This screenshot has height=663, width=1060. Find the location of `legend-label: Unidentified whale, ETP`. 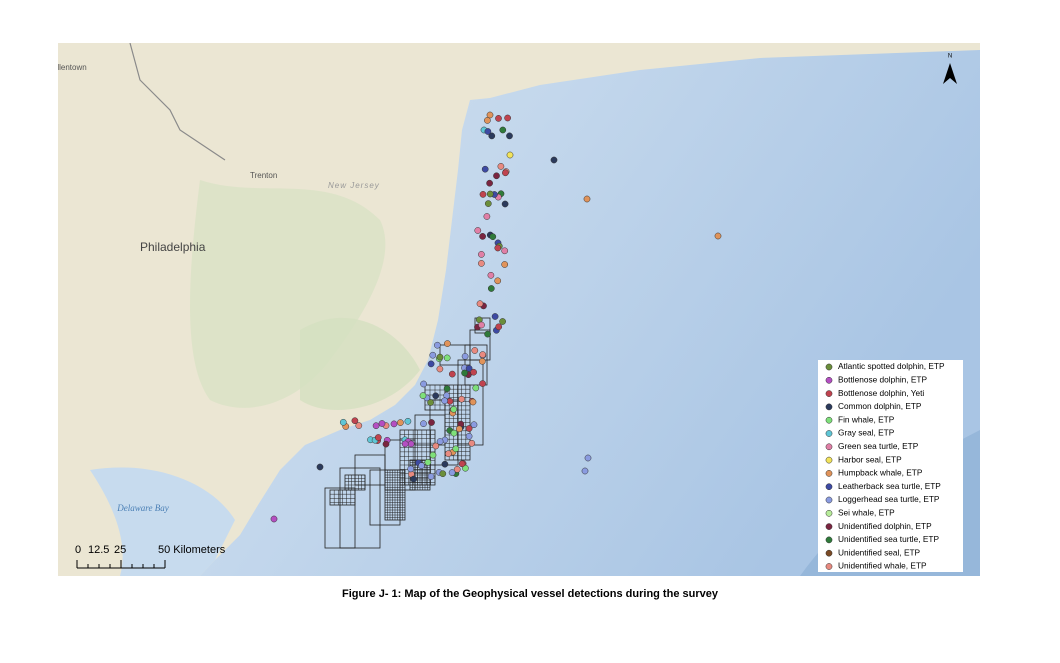

legend-label: Unidentified whale, ETP is located at coordinates (882, 566).